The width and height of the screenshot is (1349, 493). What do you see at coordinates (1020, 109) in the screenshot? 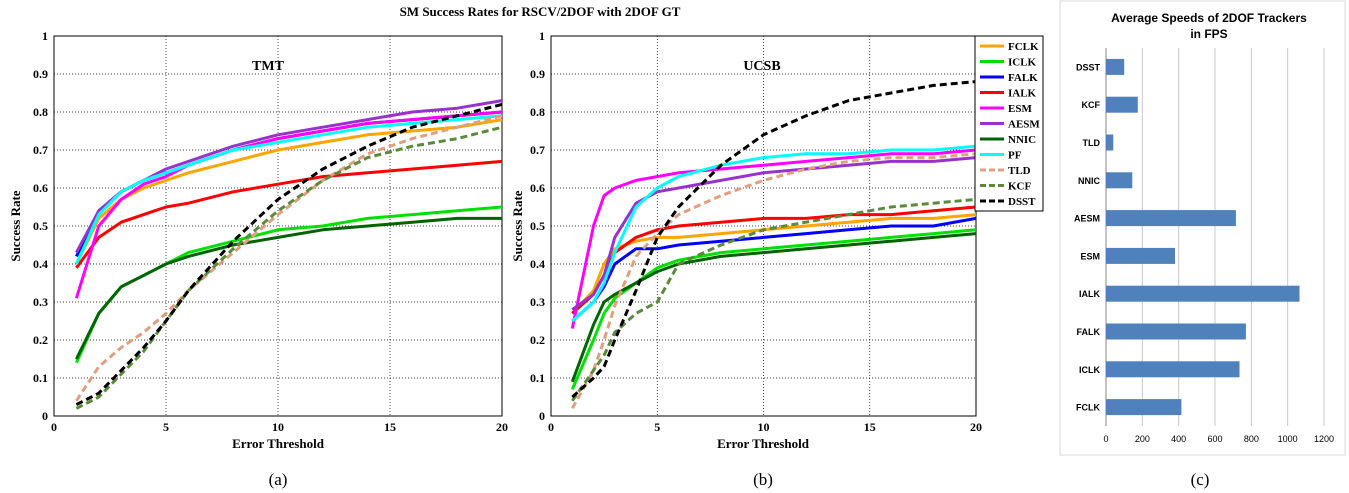
I see `legend-label-esm: ESM` at bounding box center [1020, 109].